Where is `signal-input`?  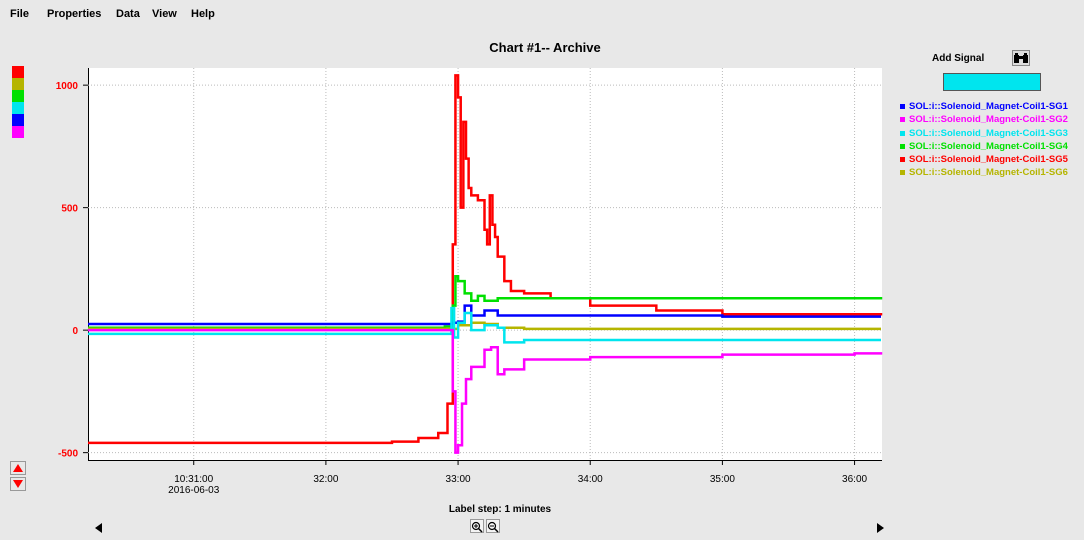
signal-input is located at coordinates (992, 82).